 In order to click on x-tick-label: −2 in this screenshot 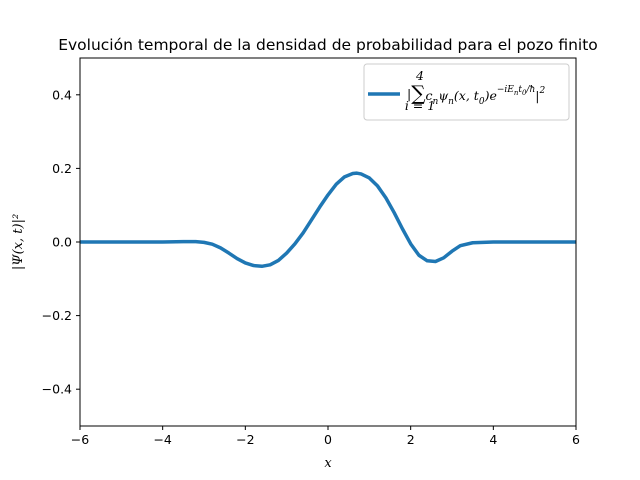, I will do `click(245, 439)`.